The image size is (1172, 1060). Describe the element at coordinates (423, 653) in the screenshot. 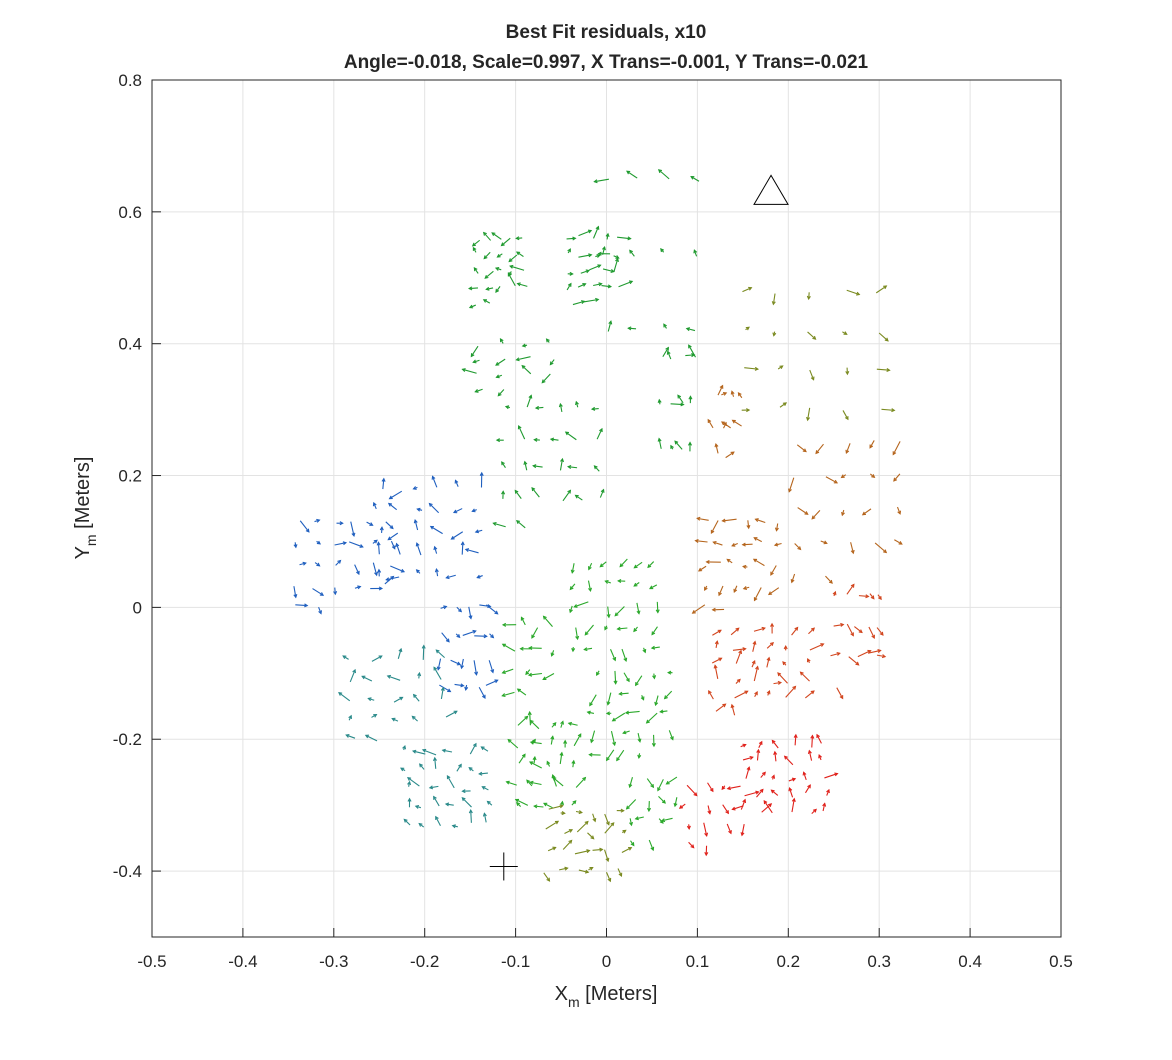

I see `residual-arrow` at that location.